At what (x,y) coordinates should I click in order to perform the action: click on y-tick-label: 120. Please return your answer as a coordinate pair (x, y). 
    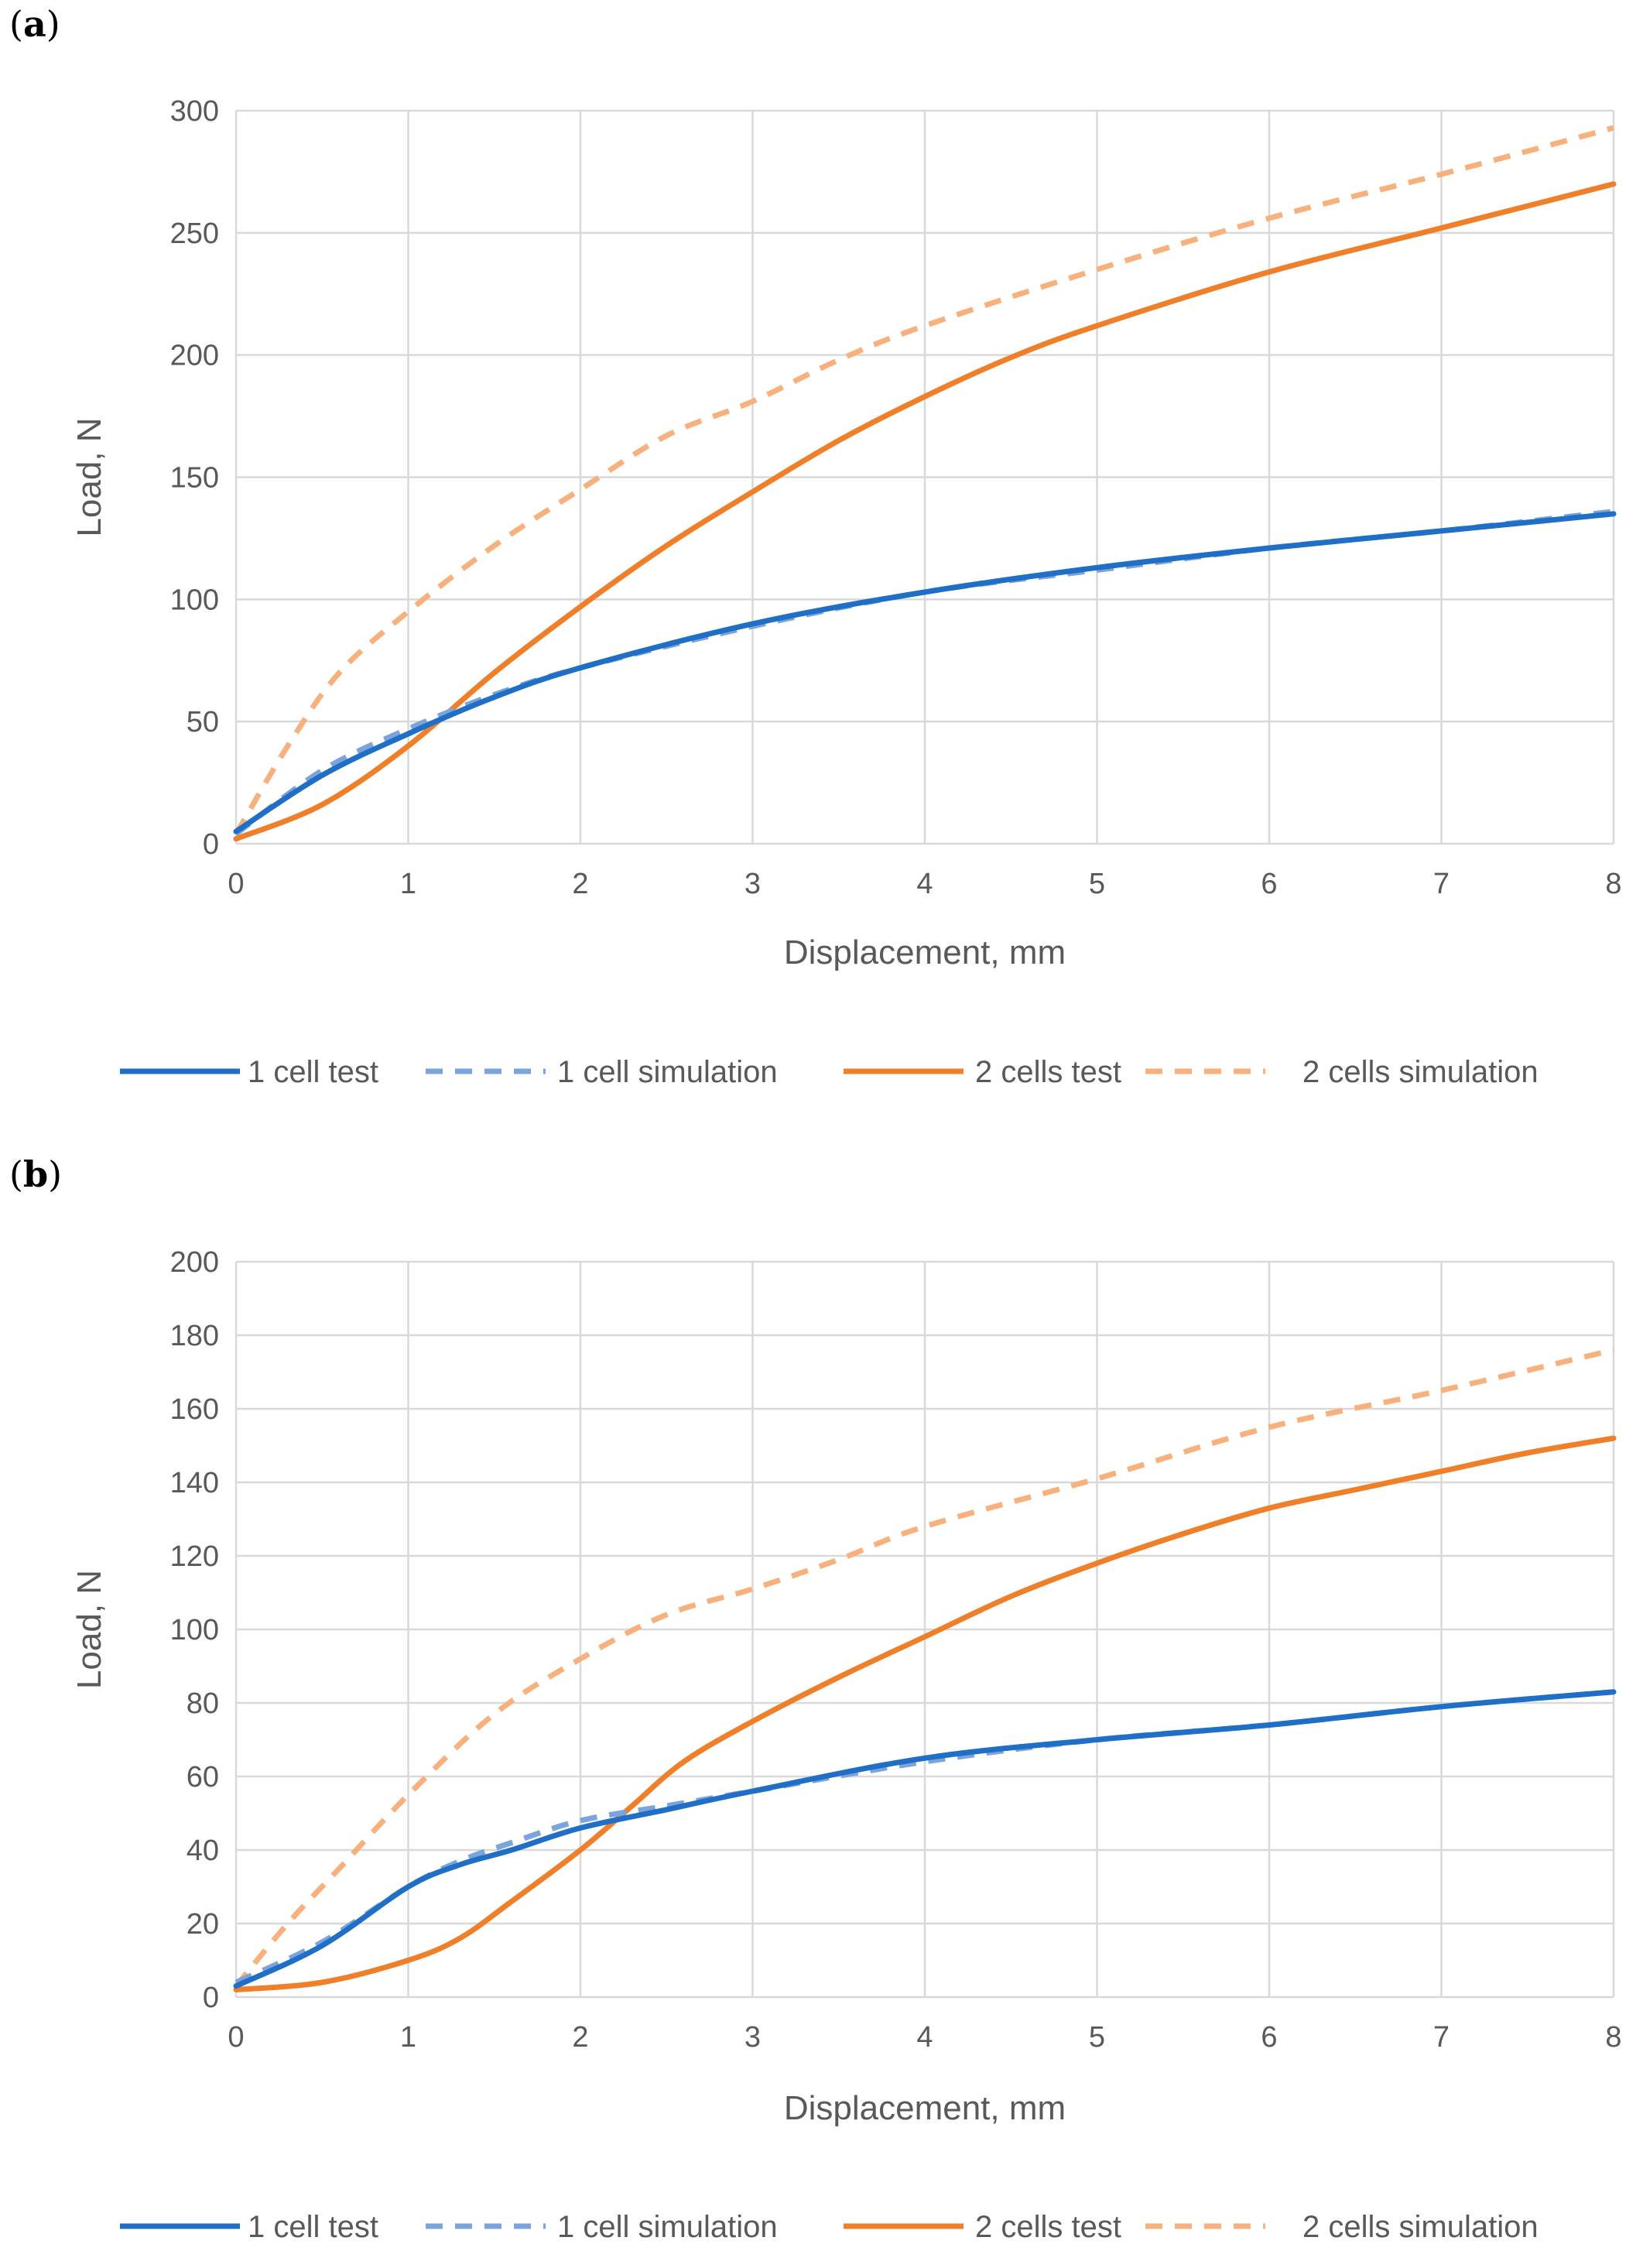
    Looking at the image, I should click on (194, 1556).